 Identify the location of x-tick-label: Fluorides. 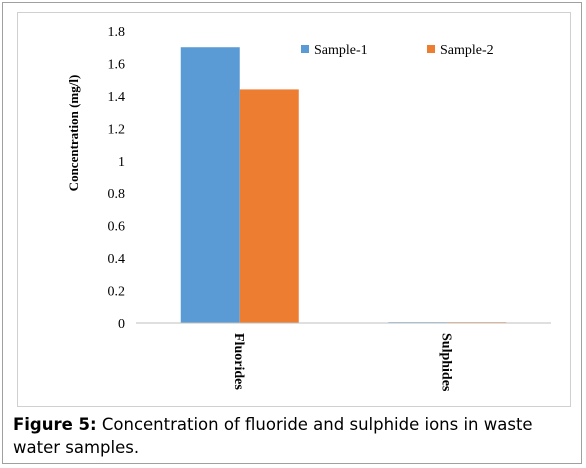
(238, 361).